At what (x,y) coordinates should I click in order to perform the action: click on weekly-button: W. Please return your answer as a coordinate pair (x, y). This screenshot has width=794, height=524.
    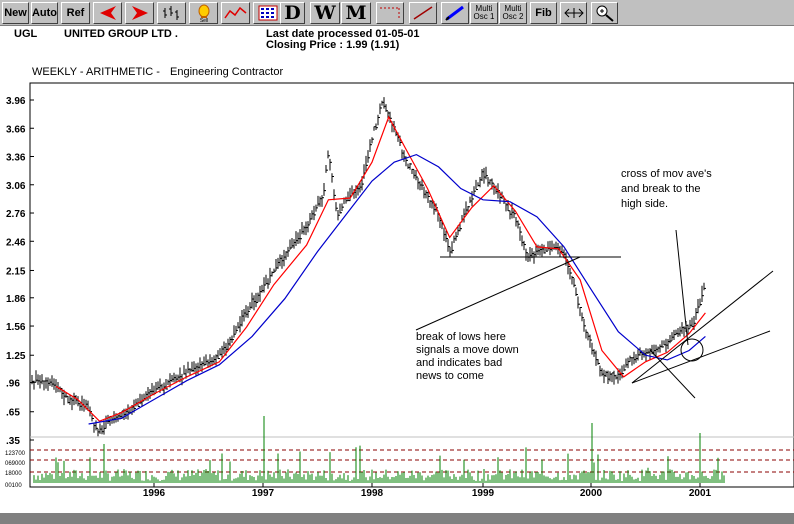
    Looking at the image, I should click on (325, 13).